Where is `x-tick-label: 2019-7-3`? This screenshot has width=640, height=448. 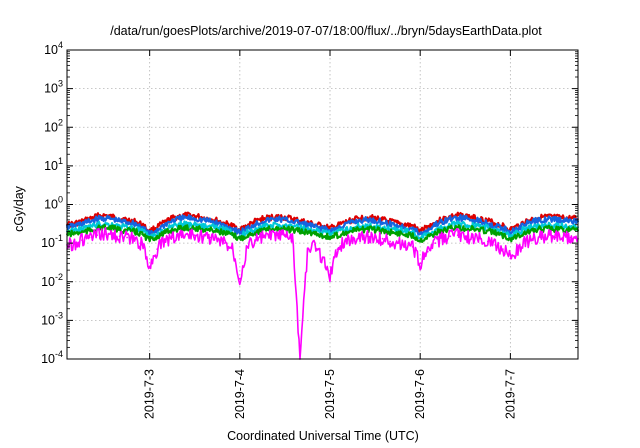
x-tick-label: 2019-7-3 is located at coordinates (150, 394).